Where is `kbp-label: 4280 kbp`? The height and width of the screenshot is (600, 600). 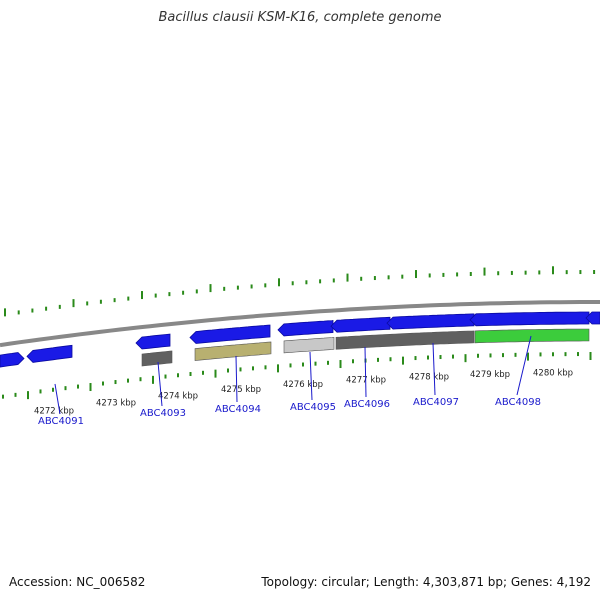 kbp-label: 4280 kbp is located at coordinates (553, 374).